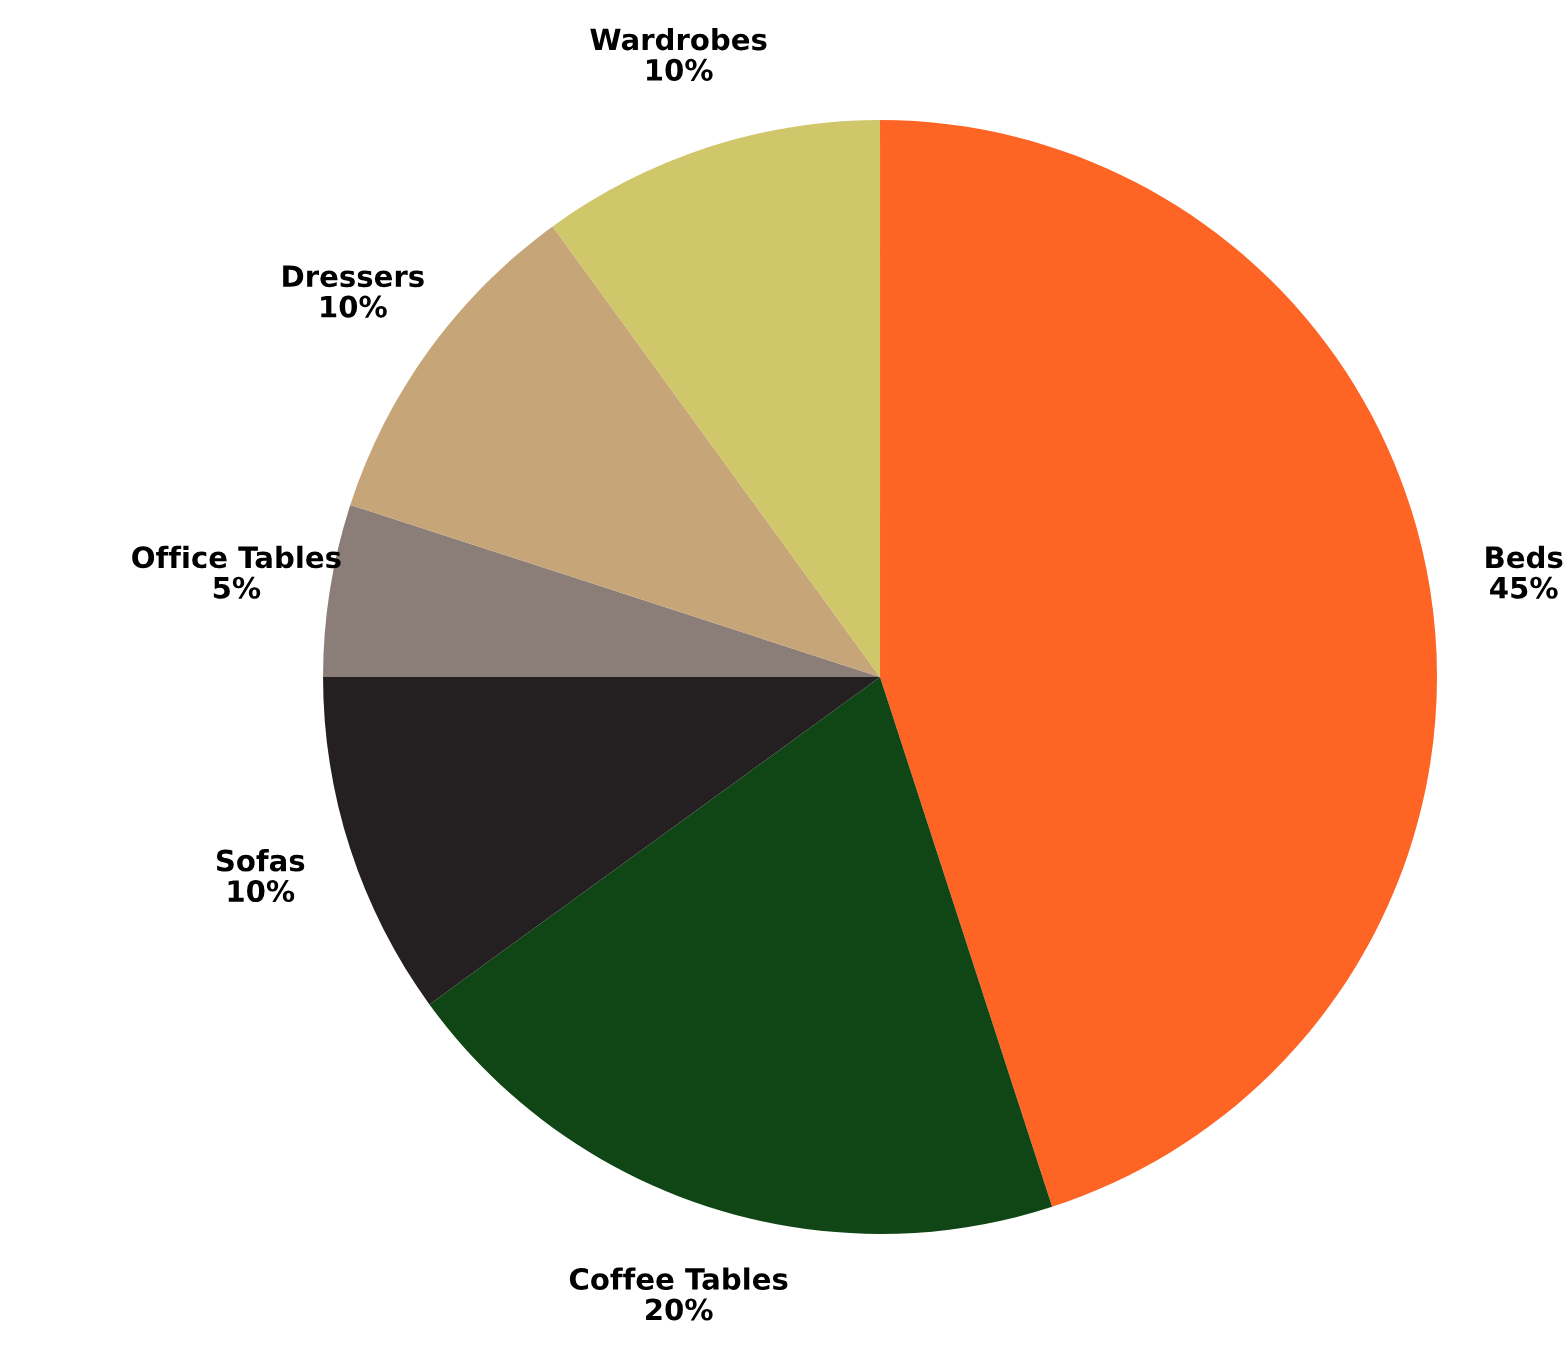 This screenshot has width=1567, height=1347. Describe the element at coordinates (679, 1309) in the screenshot. I see `data-label: 20%` at that location.